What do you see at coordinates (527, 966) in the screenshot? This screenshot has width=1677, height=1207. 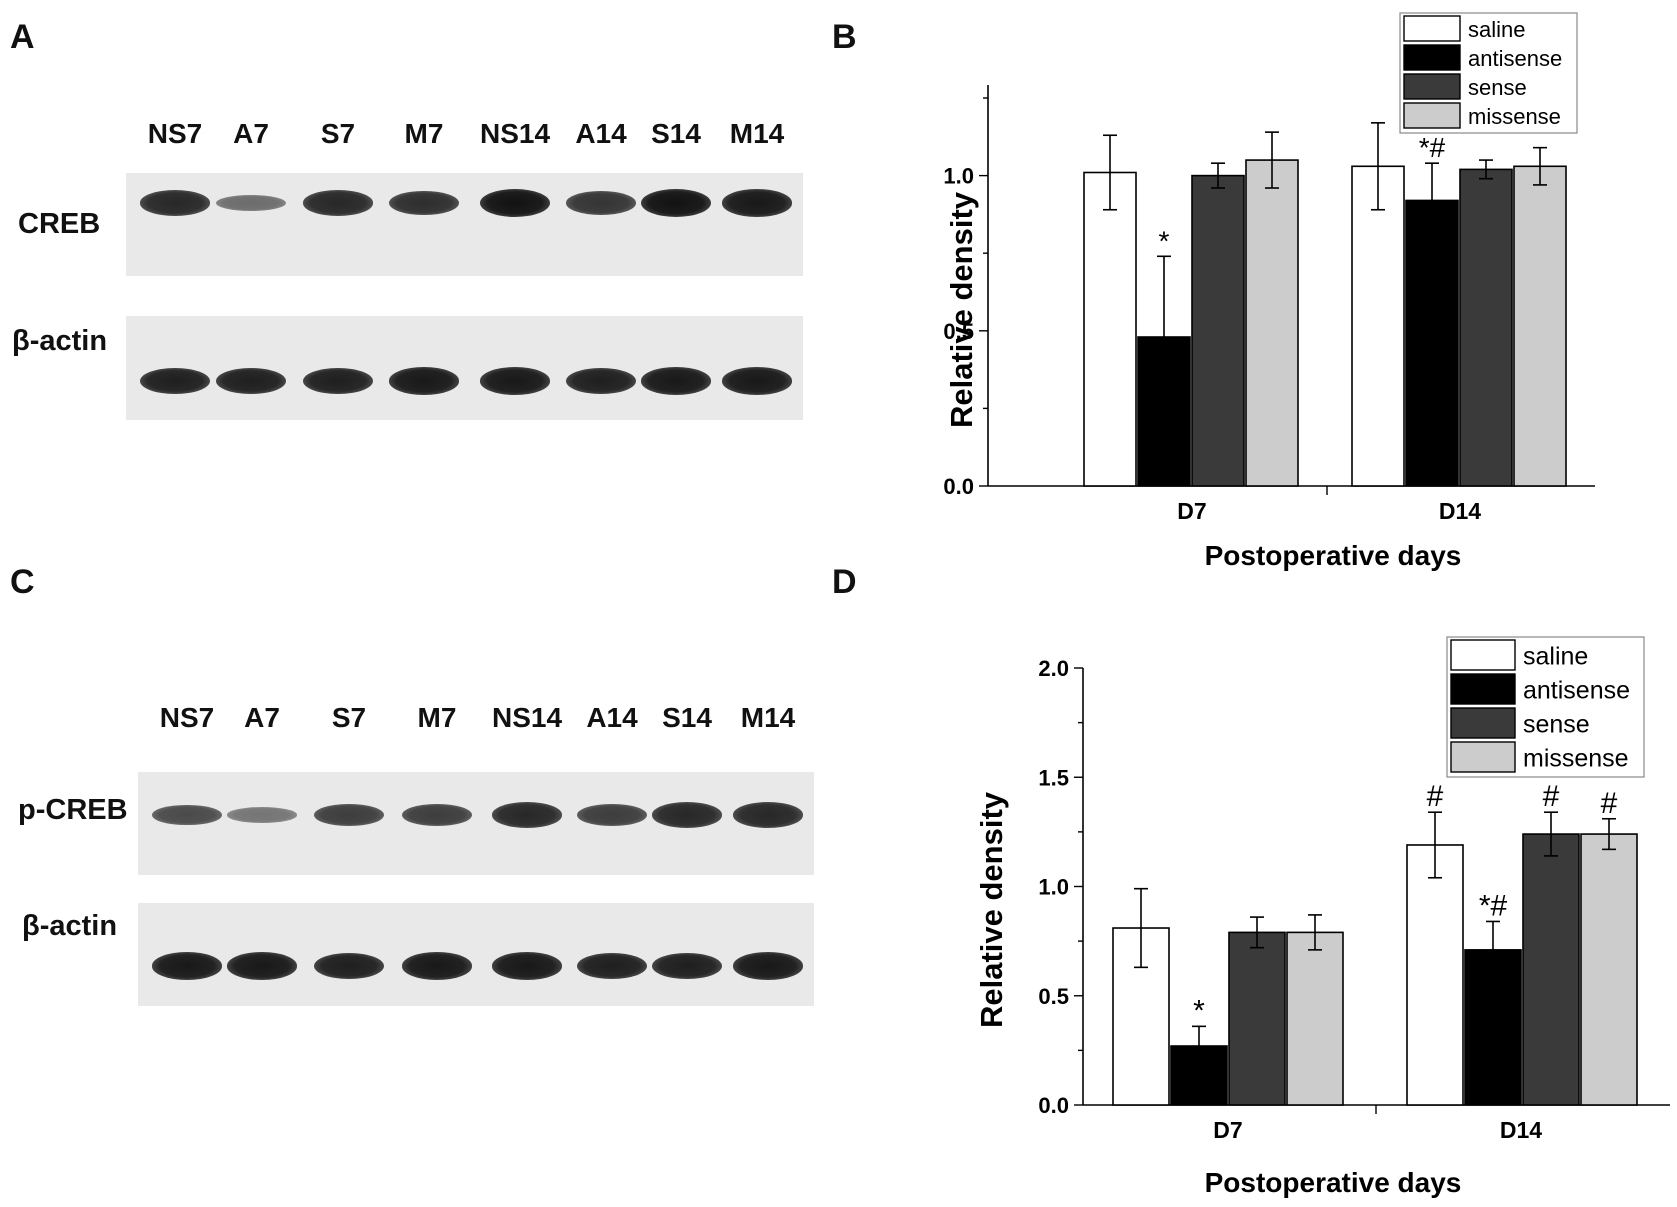 I see `blot-c-band-1-ns14` at bounding box center [527, 966].